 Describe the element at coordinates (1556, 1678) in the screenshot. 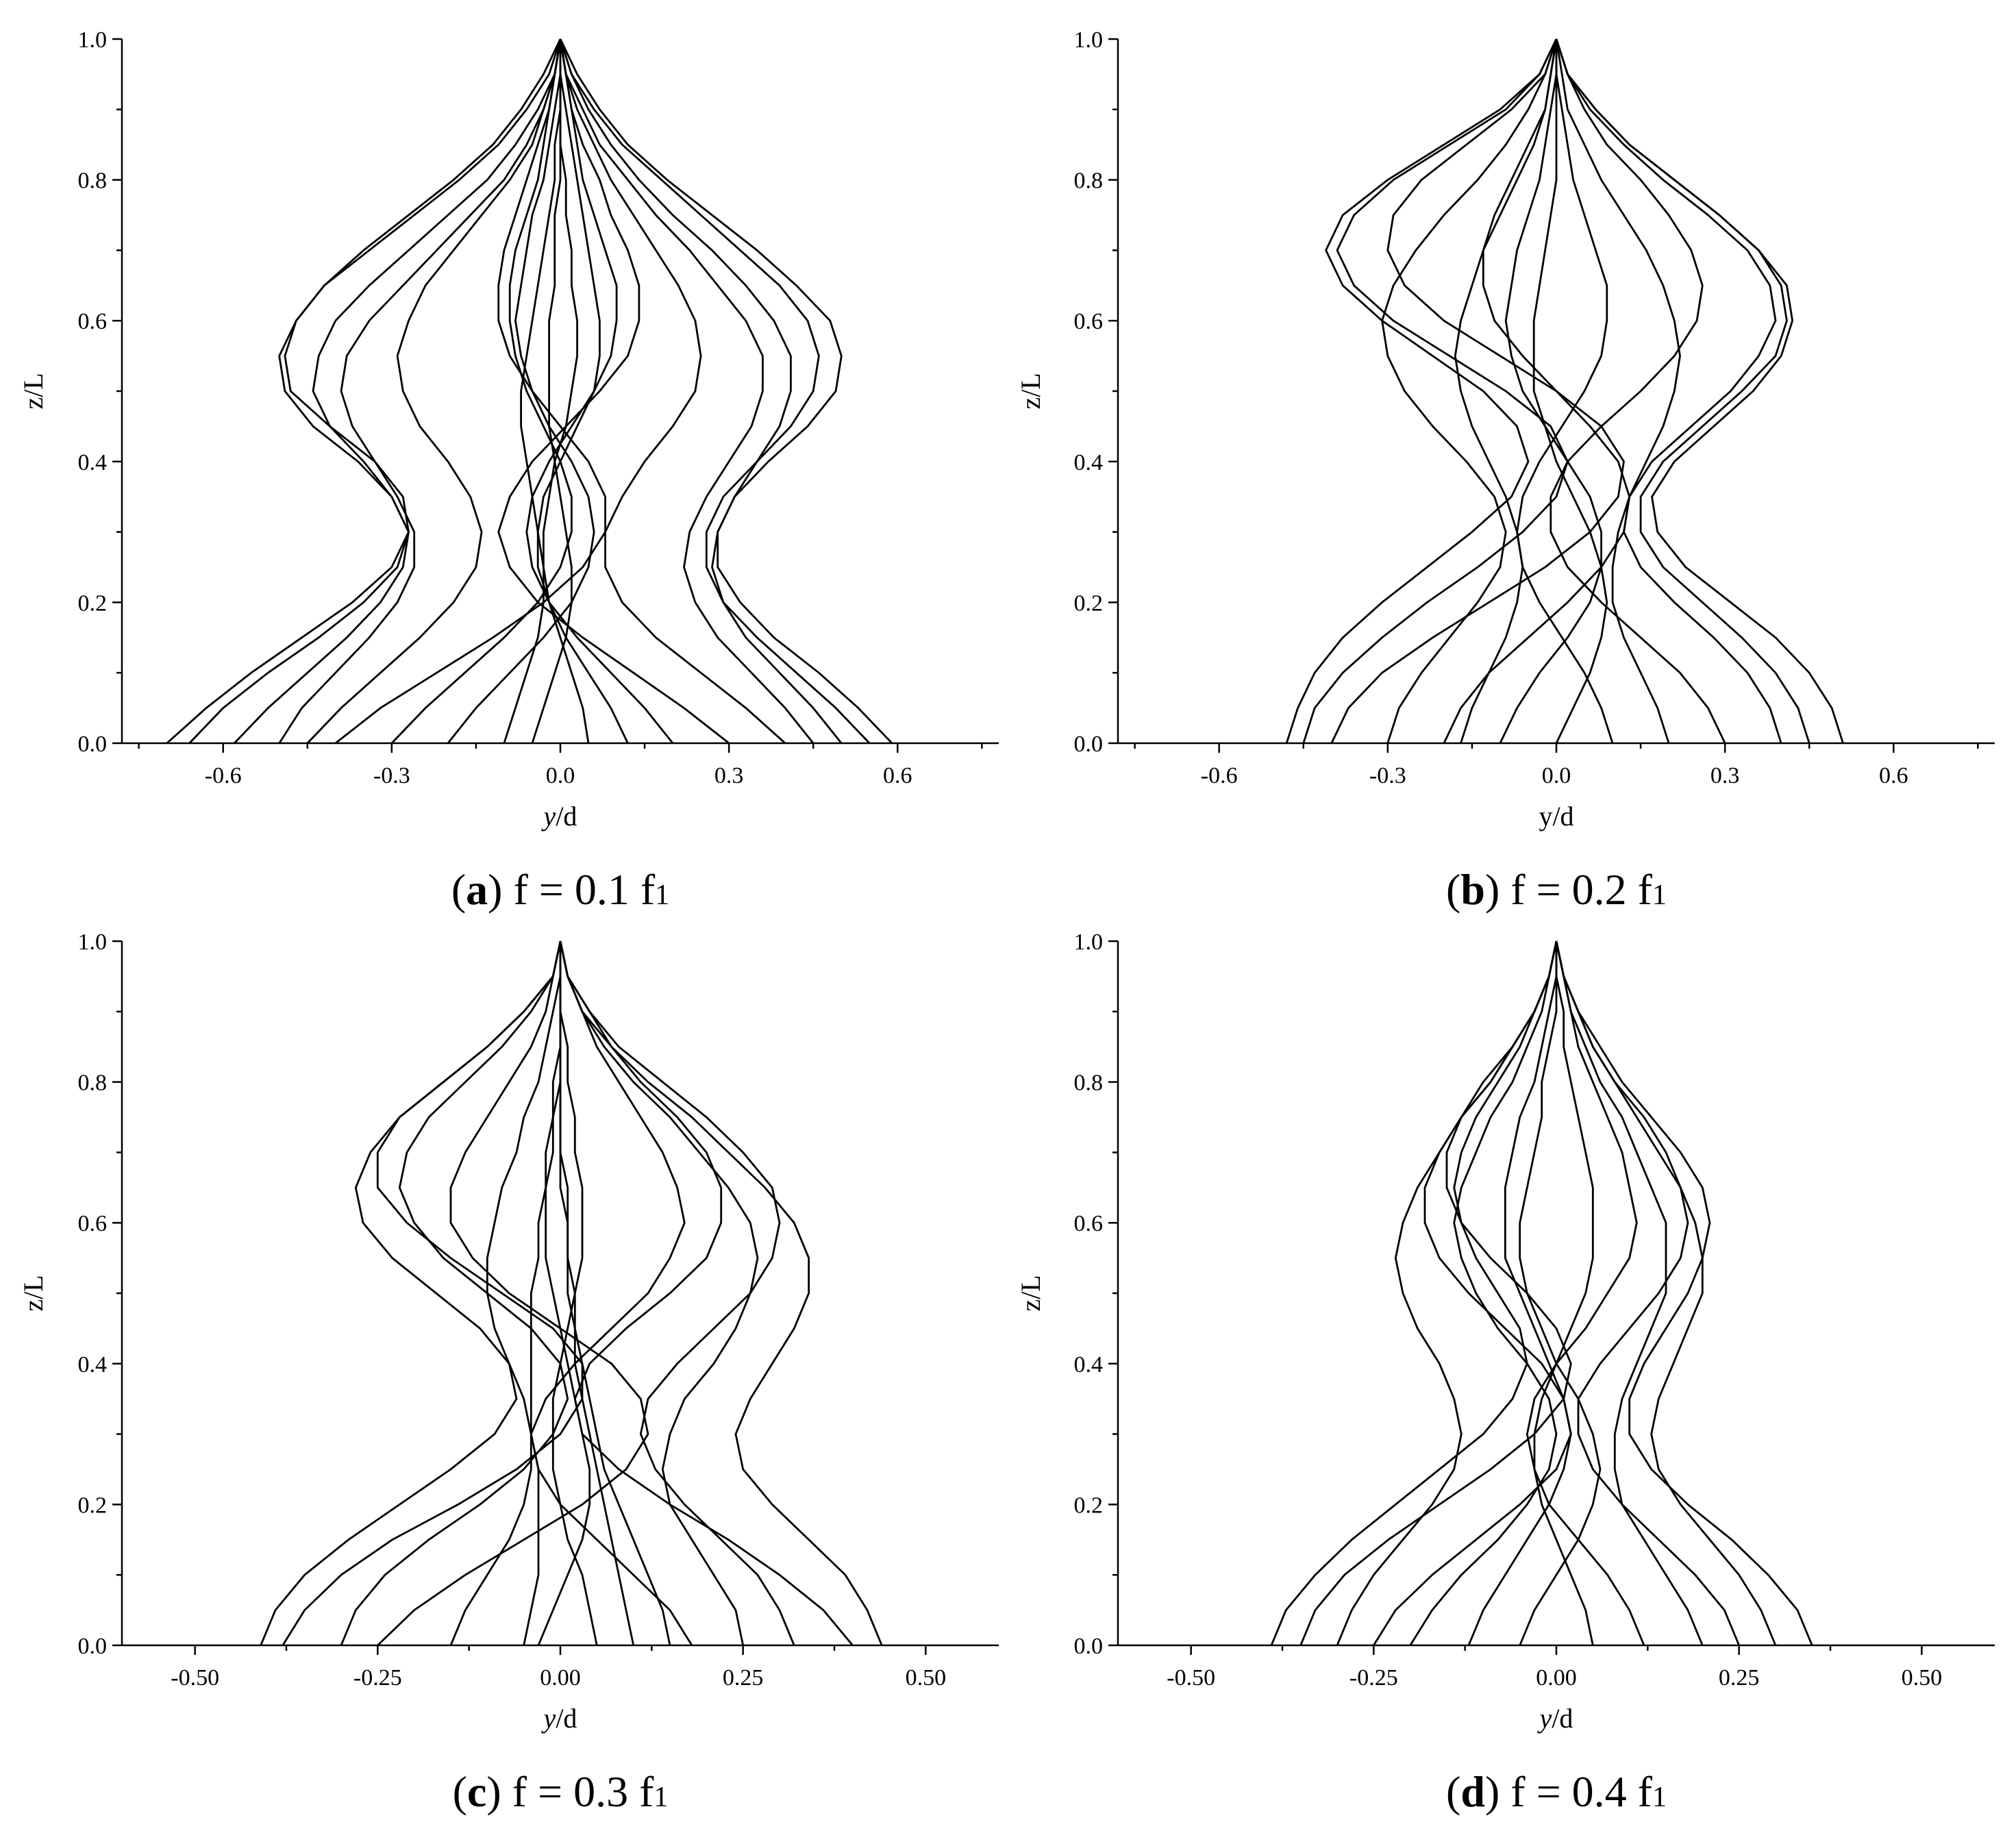

I see `x-tick-label: 0.00` at that location.